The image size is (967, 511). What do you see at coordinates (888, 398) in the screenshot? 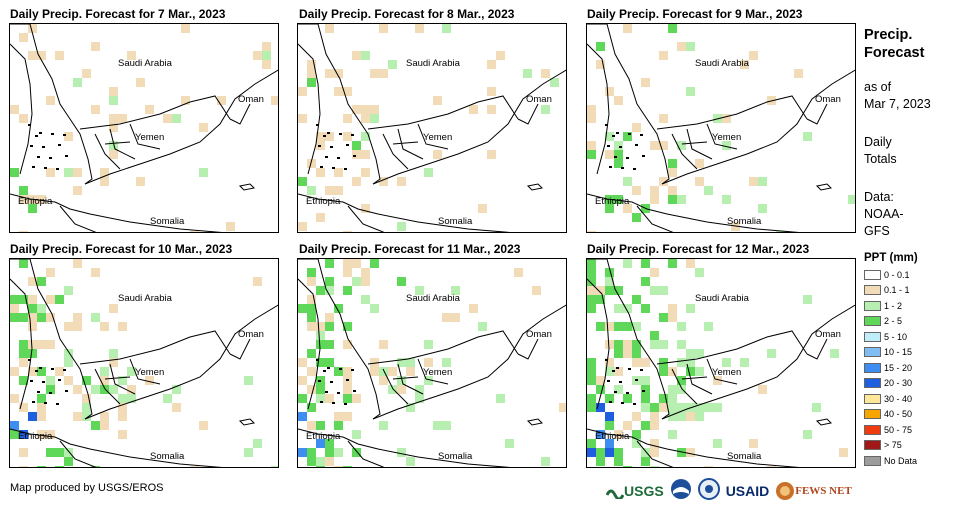
I see `legend-item: 30 - 40` at bounding box center [888, 398].